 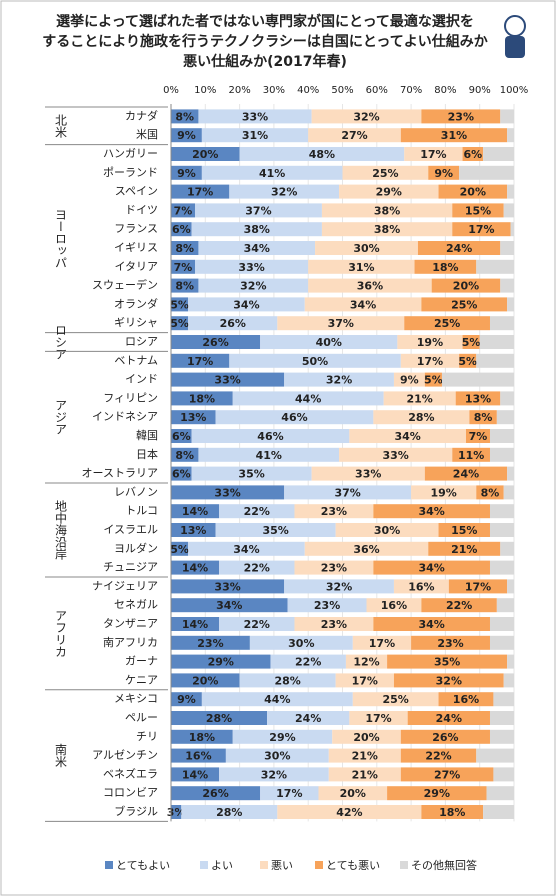 I want to click on category-label: ペルー, so click(x=141, y=717).